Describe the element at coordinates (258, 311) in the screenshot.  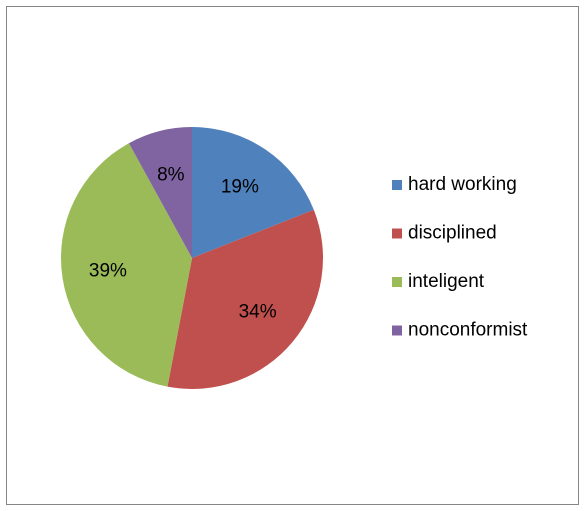
I see `data-label: 34%` at that location.